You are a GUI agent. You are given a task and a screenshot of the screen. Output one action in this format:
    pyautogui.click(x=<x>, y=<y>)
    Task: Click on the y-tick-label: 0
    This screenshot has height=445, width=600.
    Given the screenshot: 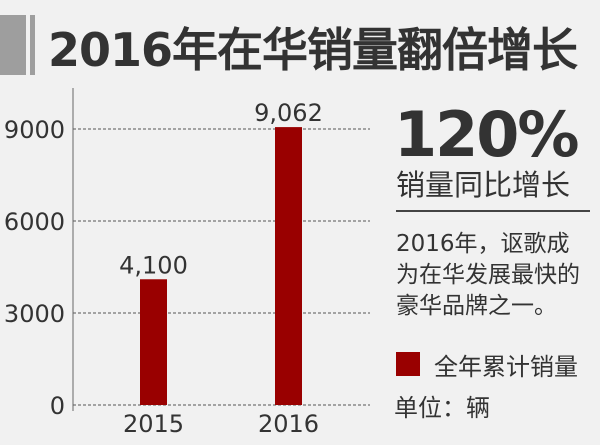 What is the action you would take?
    pyautogui.click(x=57, y=406)
    